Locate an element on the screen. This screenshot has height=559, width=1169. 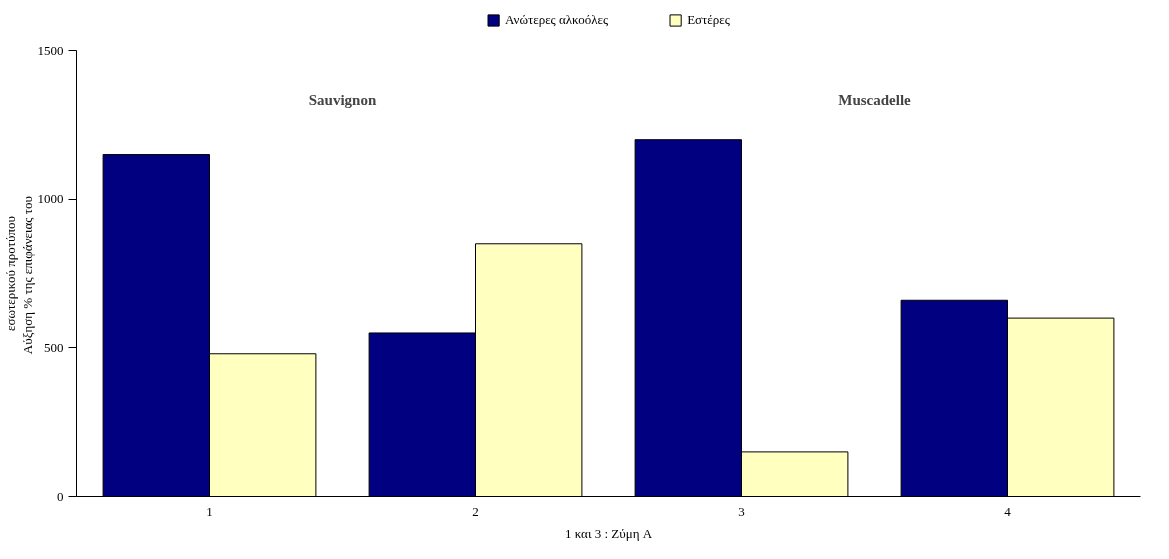
x-tick-label: 4 is located at coordinates (1008, 511).